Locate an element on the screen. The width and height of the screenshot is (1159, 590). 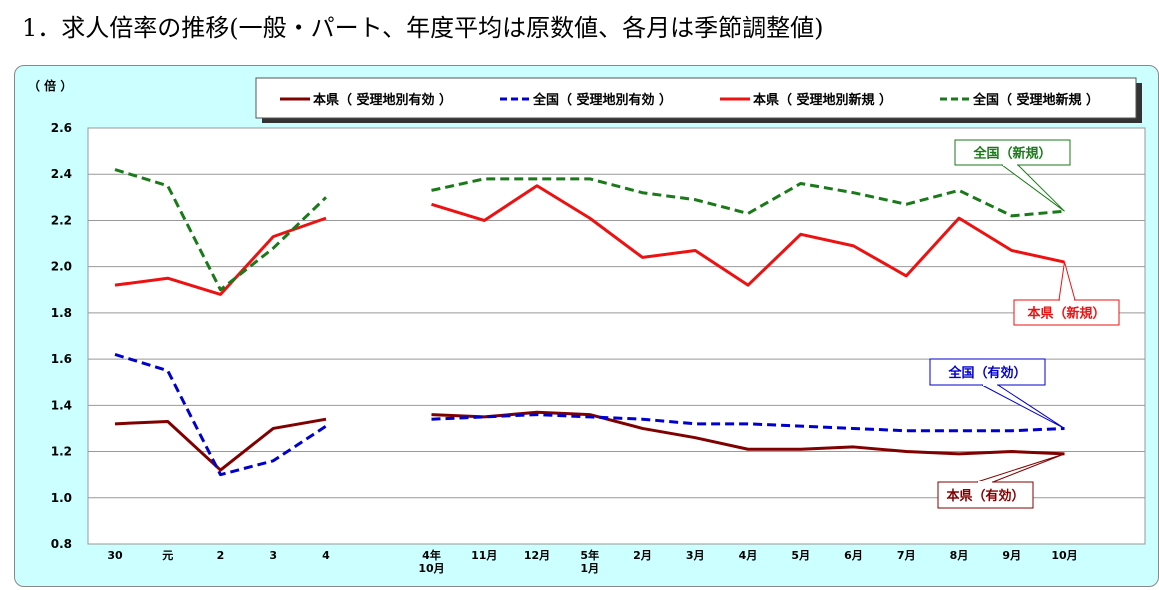
y-axis-label: （ 倍 ） is located at coordinates (50, 85).